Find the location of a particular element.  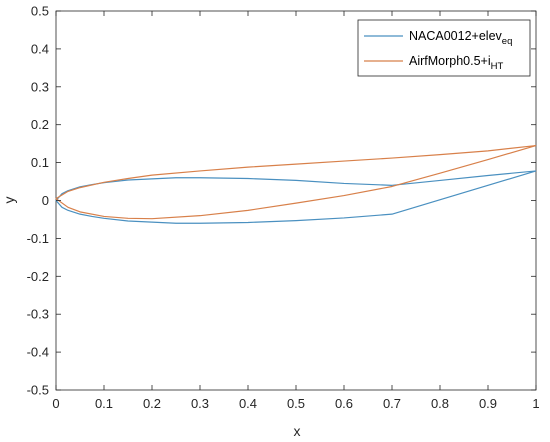

legend-box is located at coordinates (444, 48).